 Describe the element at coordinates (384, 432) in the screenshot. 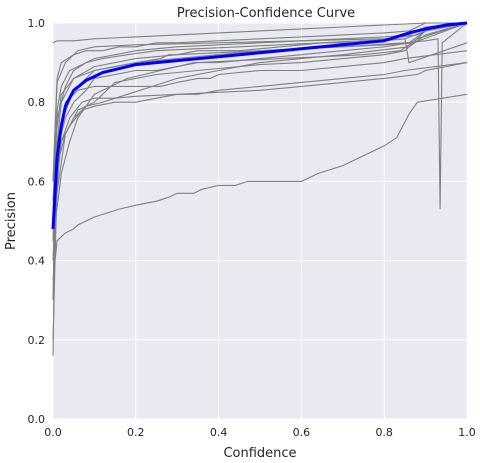

I see `x-tick-label: 0.8` at that location.